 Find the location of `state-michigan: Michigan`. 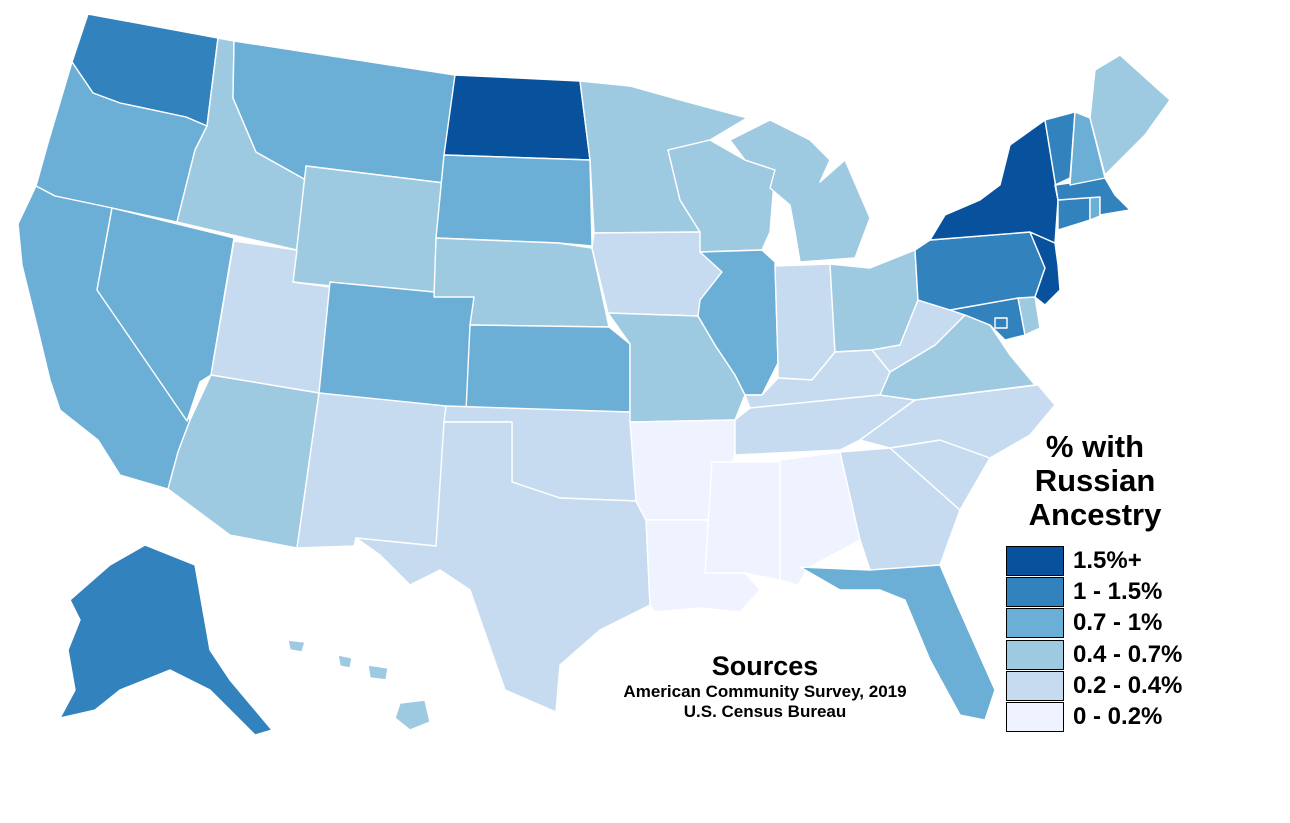

state-michigan: Michigan is located at coordinates (800, 191).